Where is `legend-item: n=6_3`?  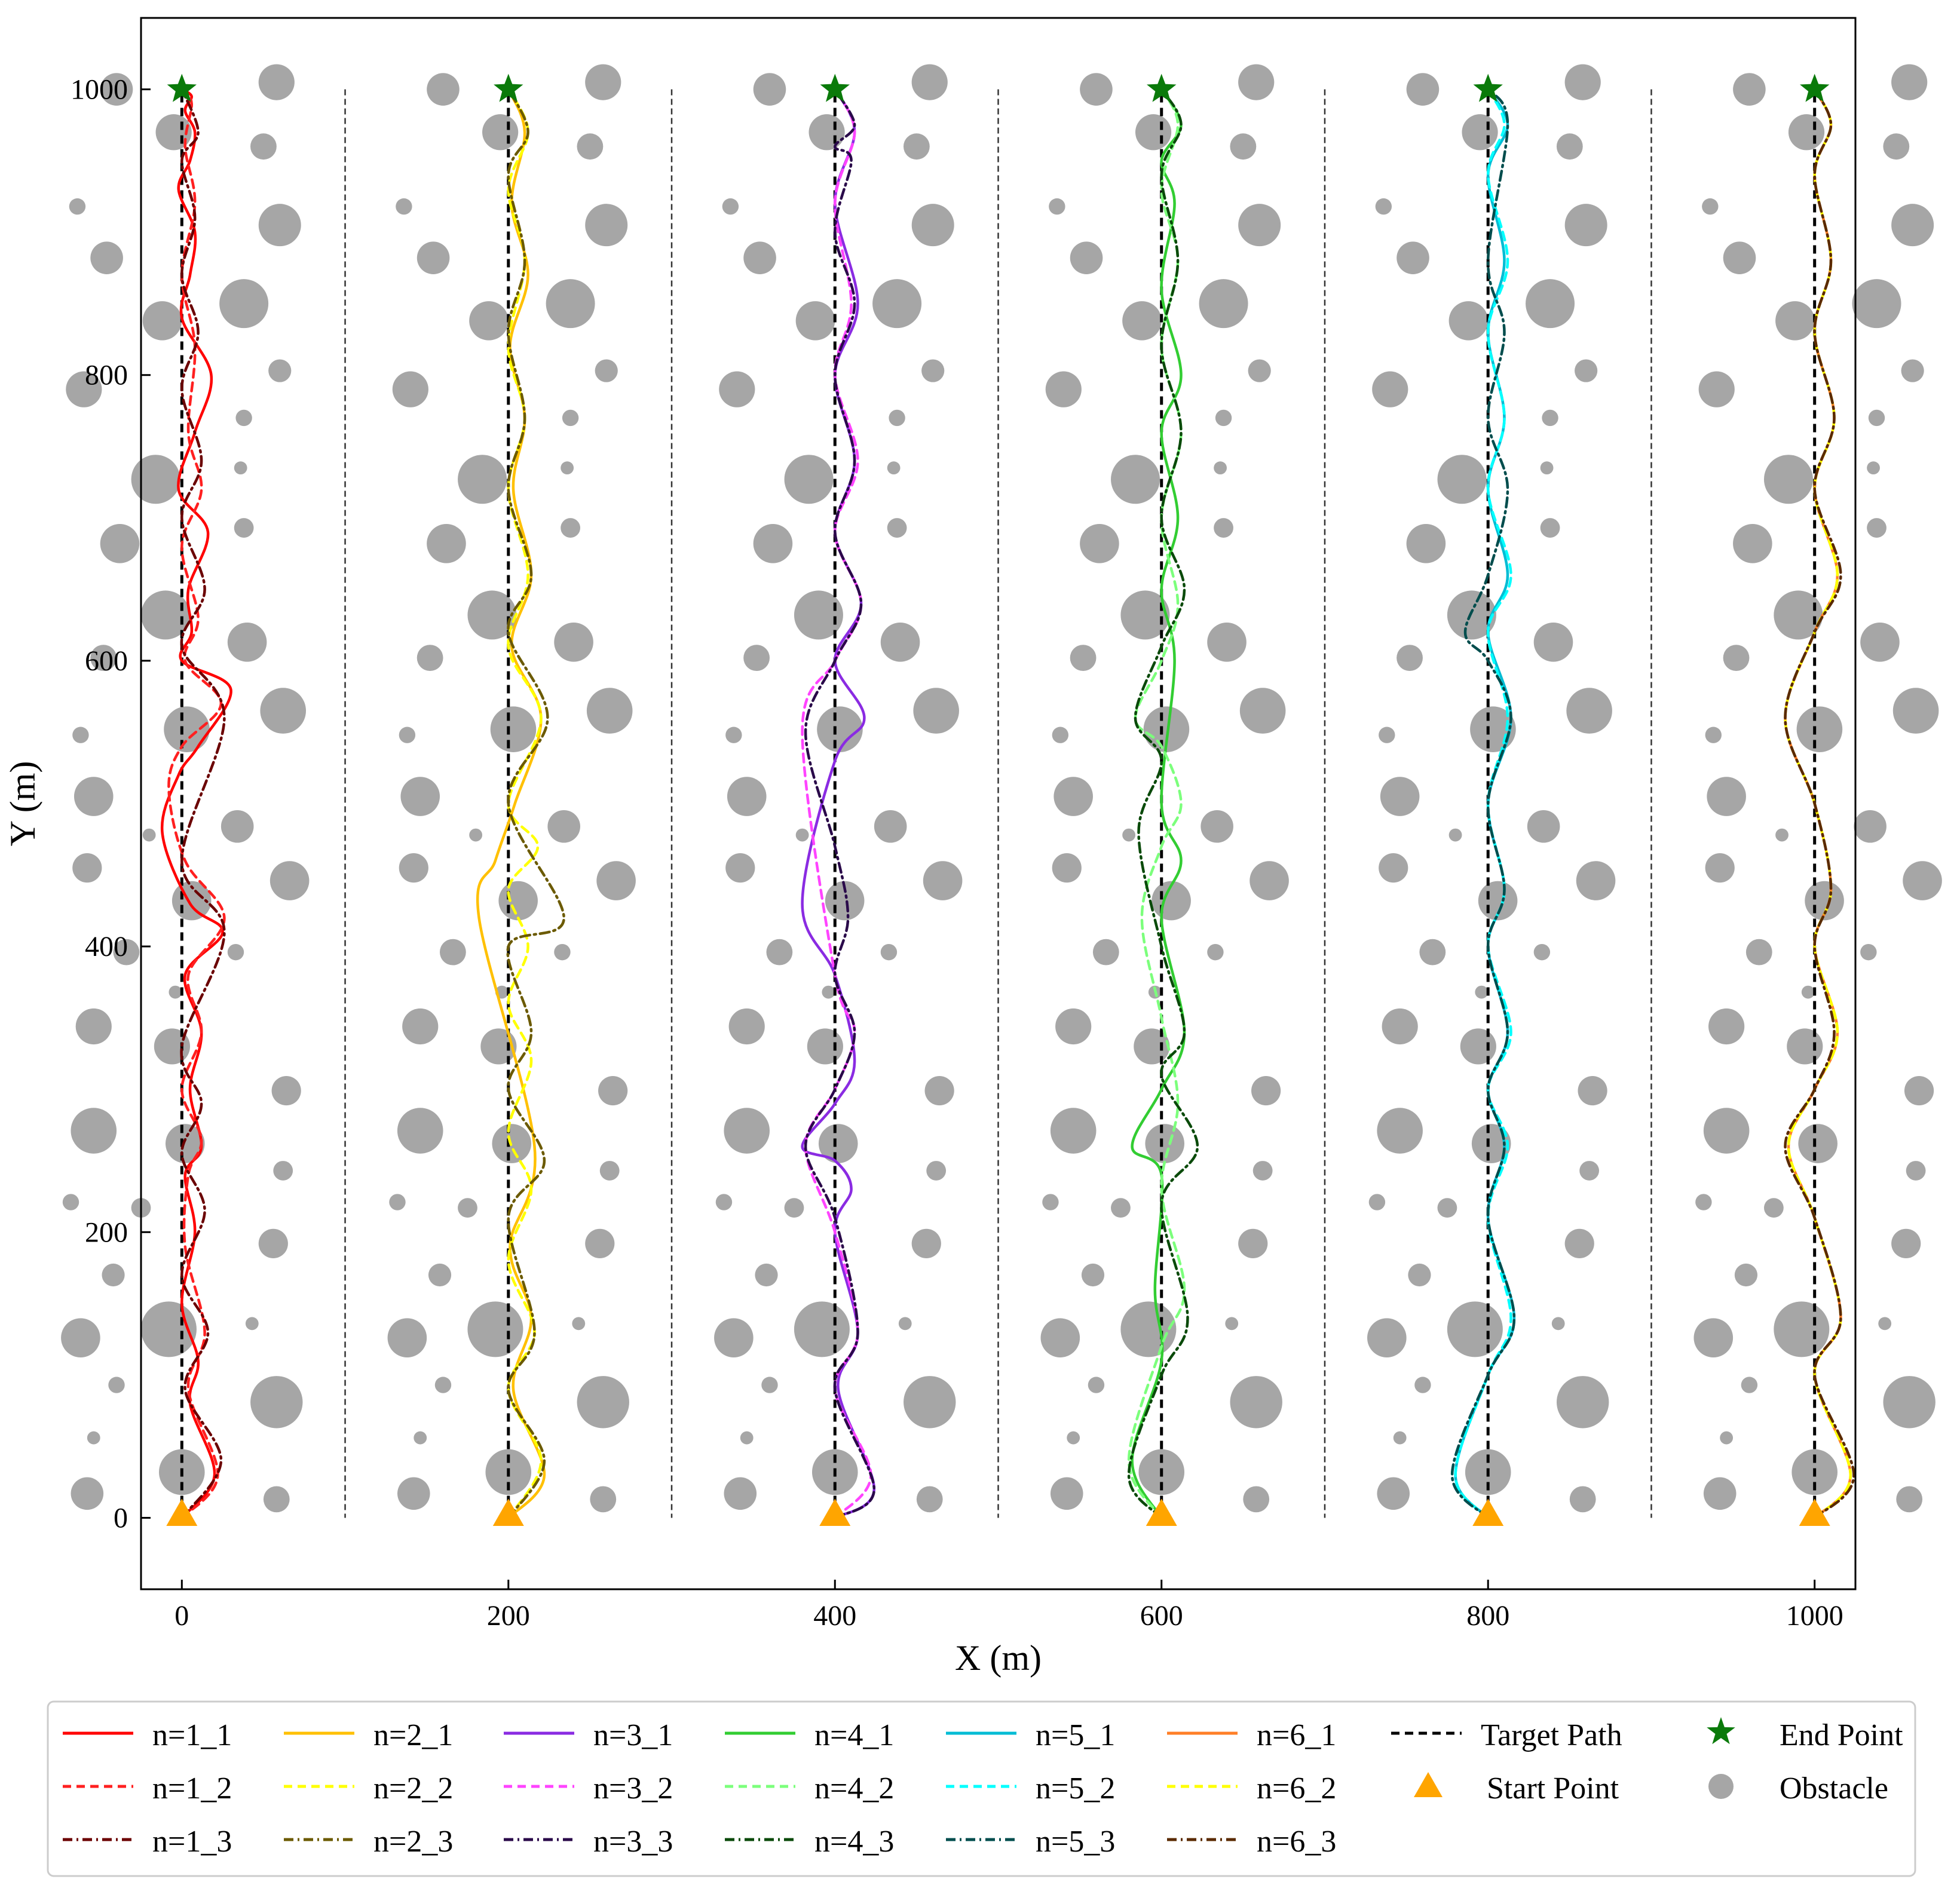
legend-item: n=6_3 is located at coordinates (1251, 1842).